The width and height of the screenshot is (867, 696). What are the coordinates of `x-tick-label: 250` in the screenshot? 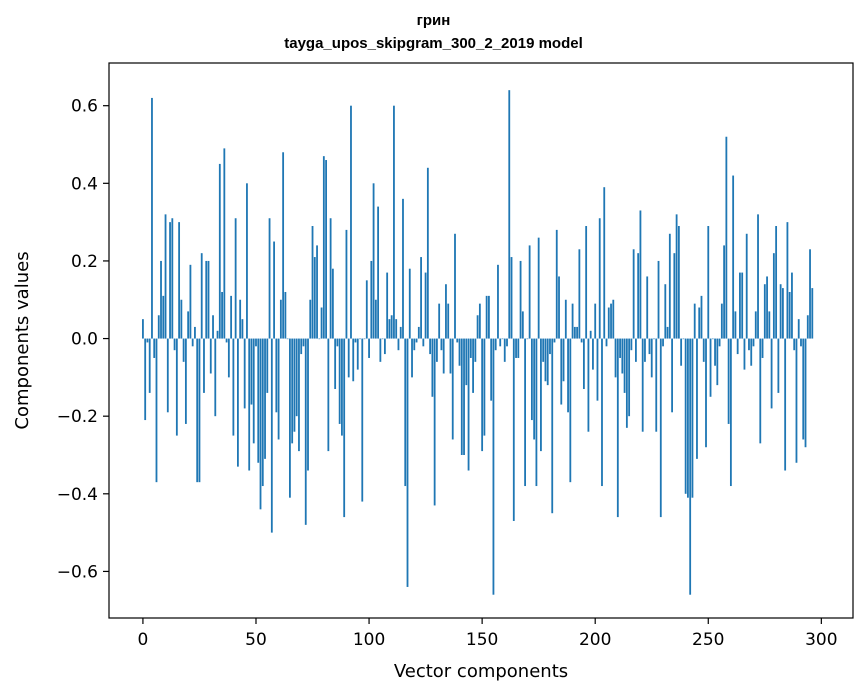 It's located at (708, 640).